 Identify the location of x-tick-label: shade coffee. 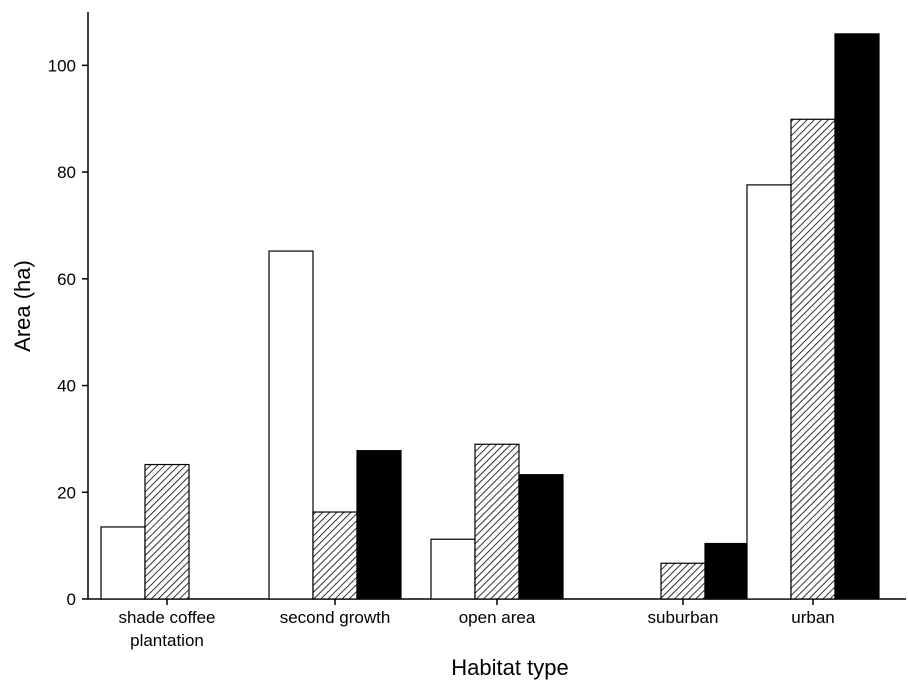
(166, 617).